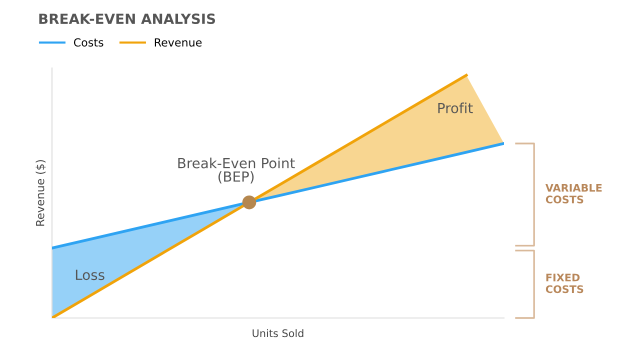  I want to click on annotation: Loss, so click(90, 275).